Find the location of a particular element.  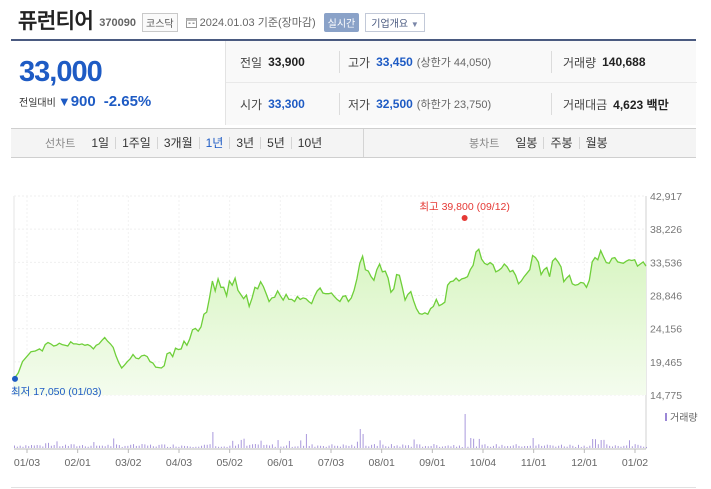

divider is located at coordinates (551, 104).